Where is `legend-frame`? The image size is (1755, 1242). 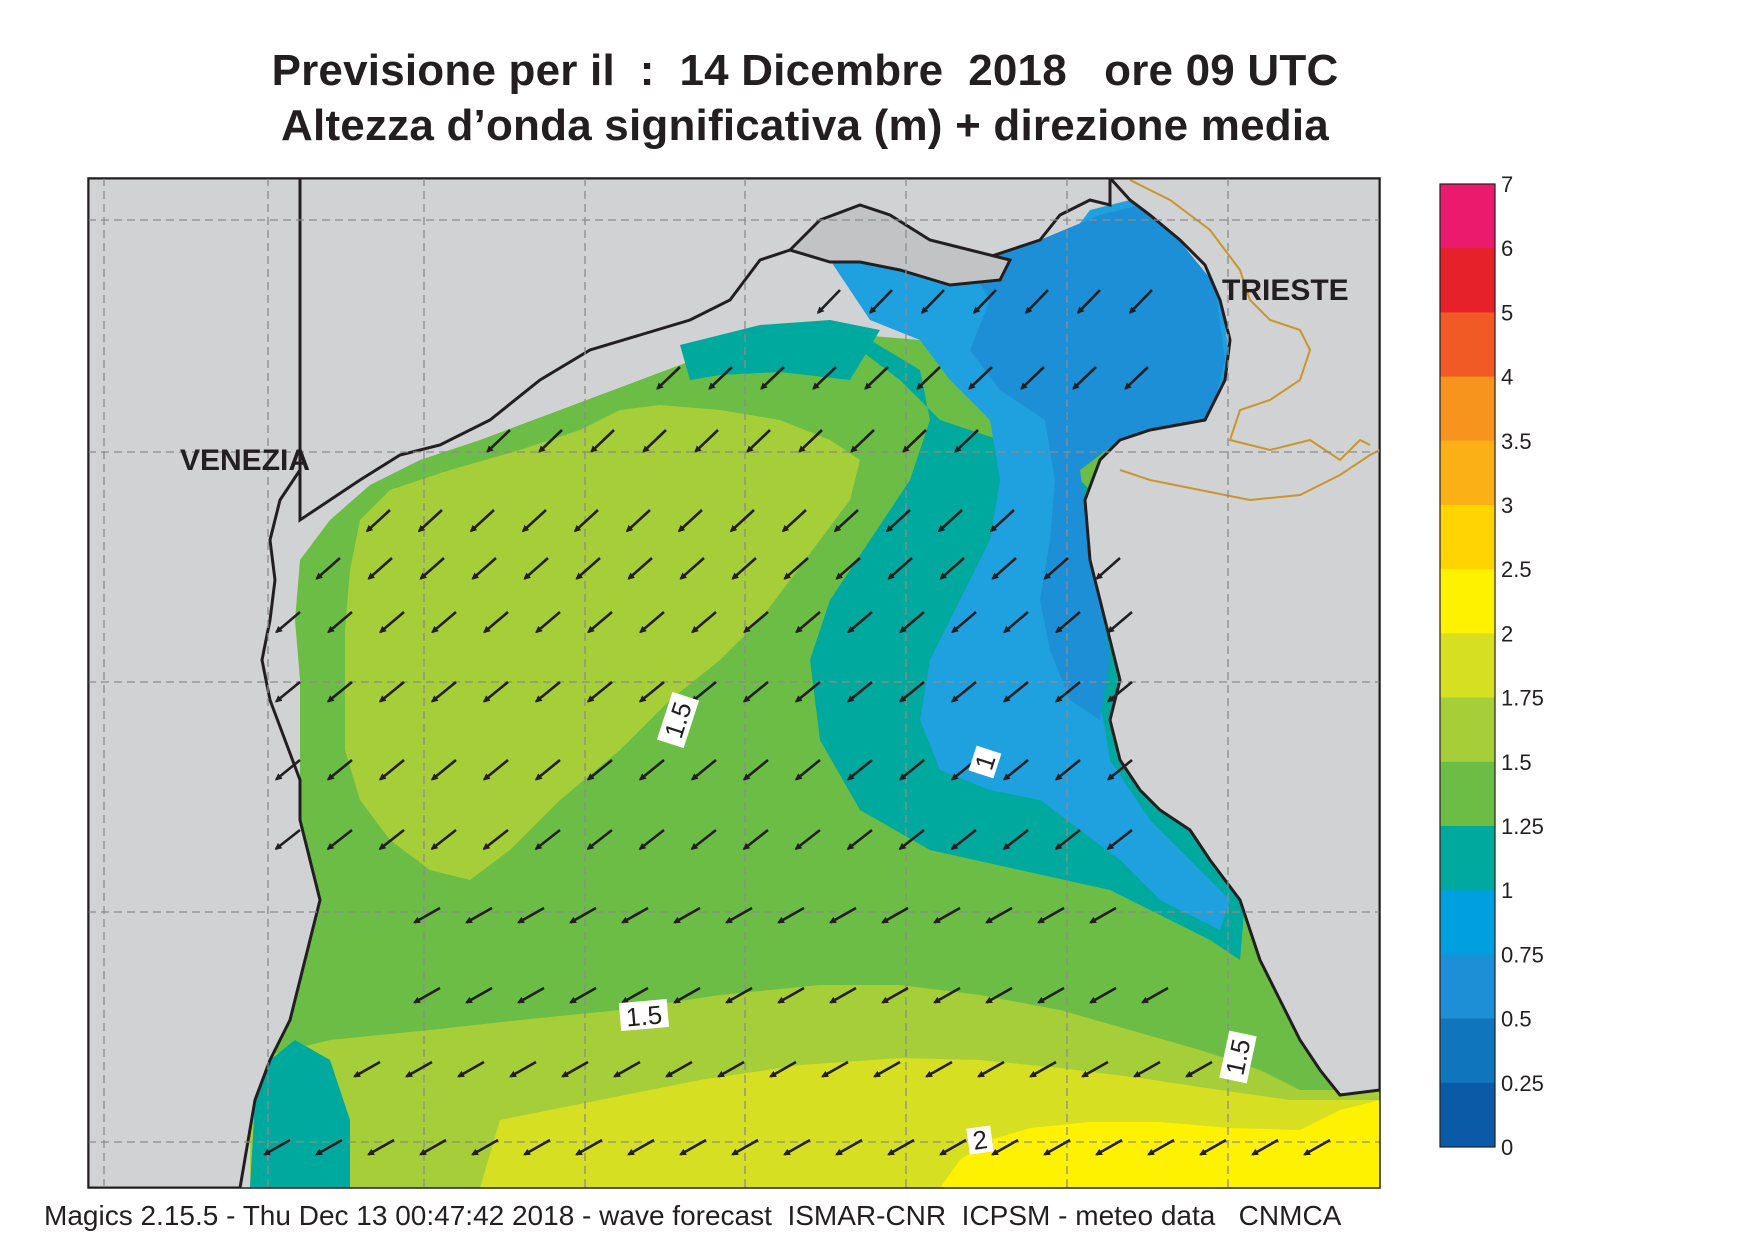
legend-frame is located at coordinates (1467, 665).